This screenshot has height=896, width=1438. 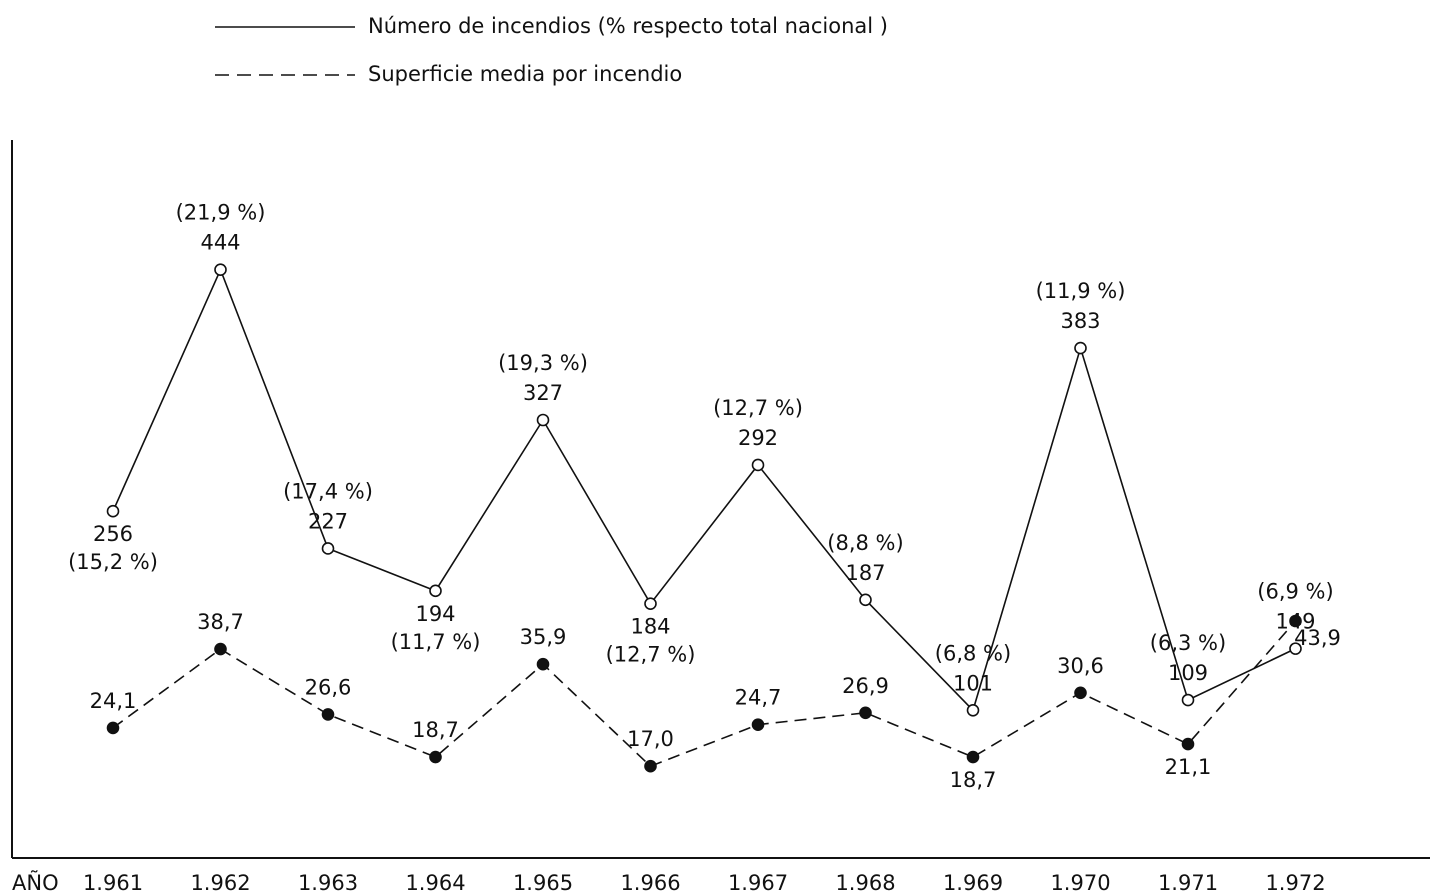 I want to click on percent-label: (19,3 %), so click(x=543, y=363).